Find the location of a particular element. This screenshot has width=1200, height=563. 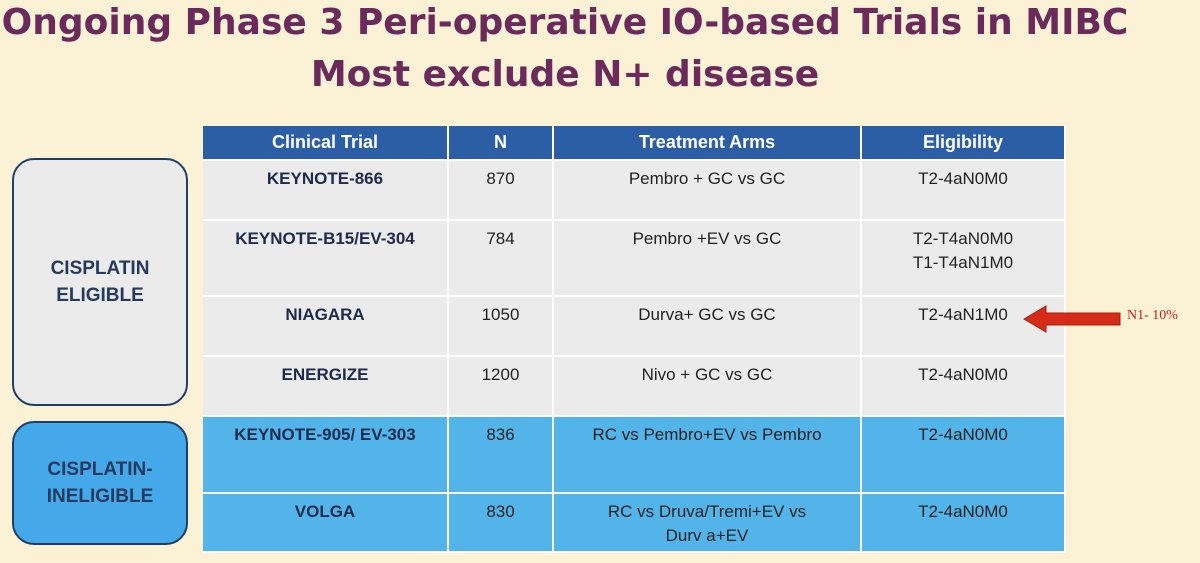

trial-n: 836 is located at coordinates (500, 434).